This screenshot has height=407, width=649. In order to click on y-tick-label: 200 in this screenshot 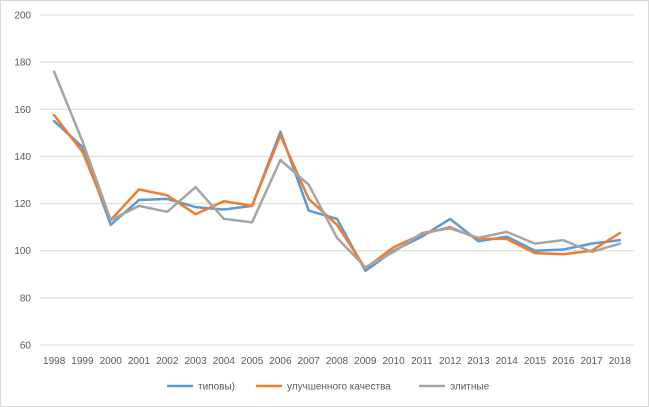, I will do `click(22, 16)`.